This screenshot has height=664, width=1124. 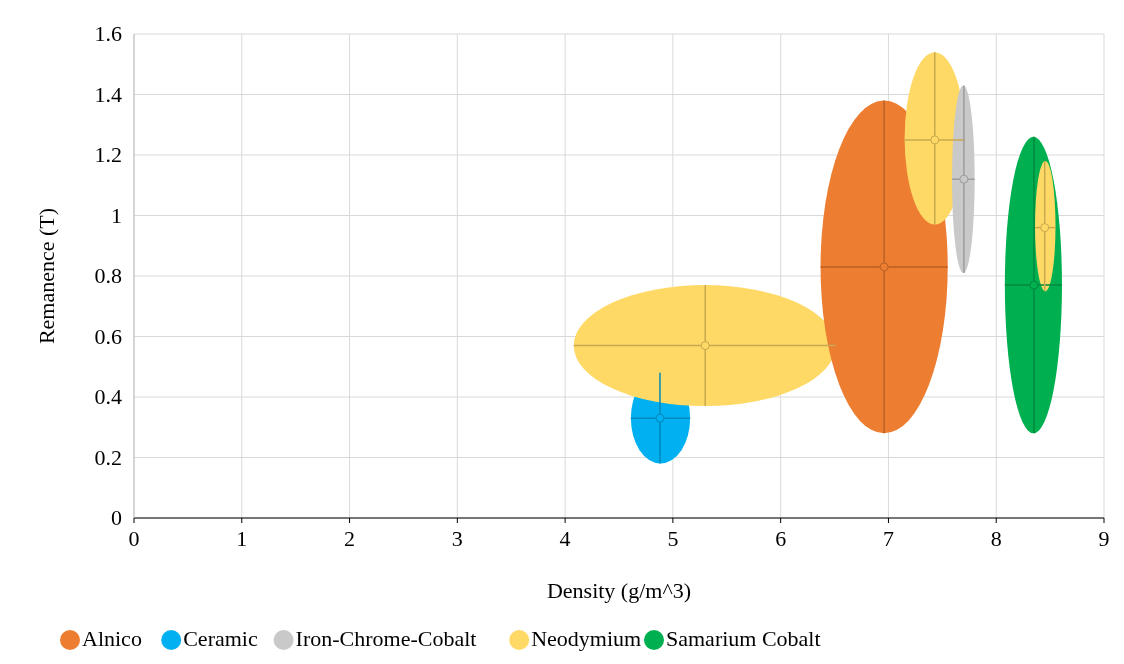 I want to click on y-tick-label: 0.8, so click(x=108, y=275).